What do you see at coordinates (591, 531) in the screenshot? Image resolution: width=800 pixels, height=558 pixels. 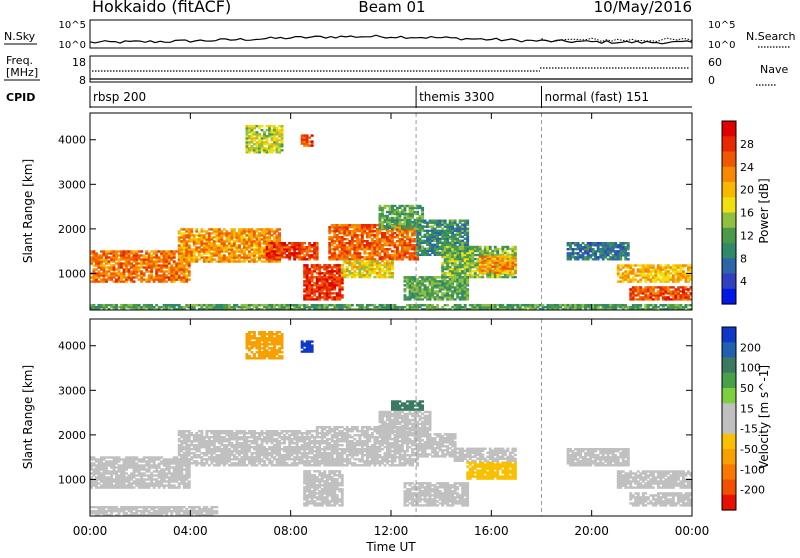 I see `time-tick-label: 20:00` at bounding box center [591, 531].